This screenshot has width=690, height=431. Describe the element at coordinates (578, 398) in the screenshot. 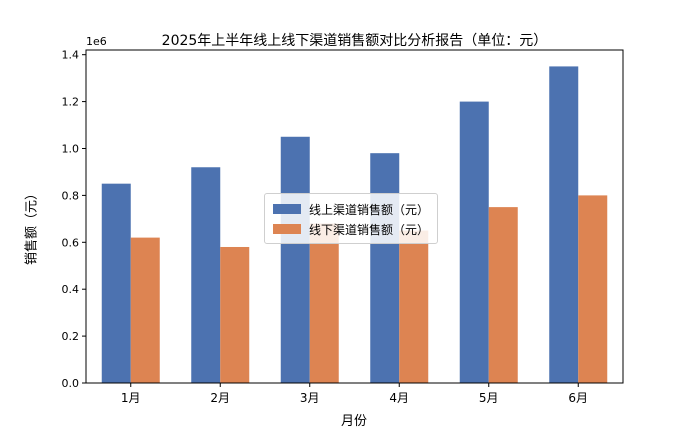

I see `x-tick-label: 6月` at that location.